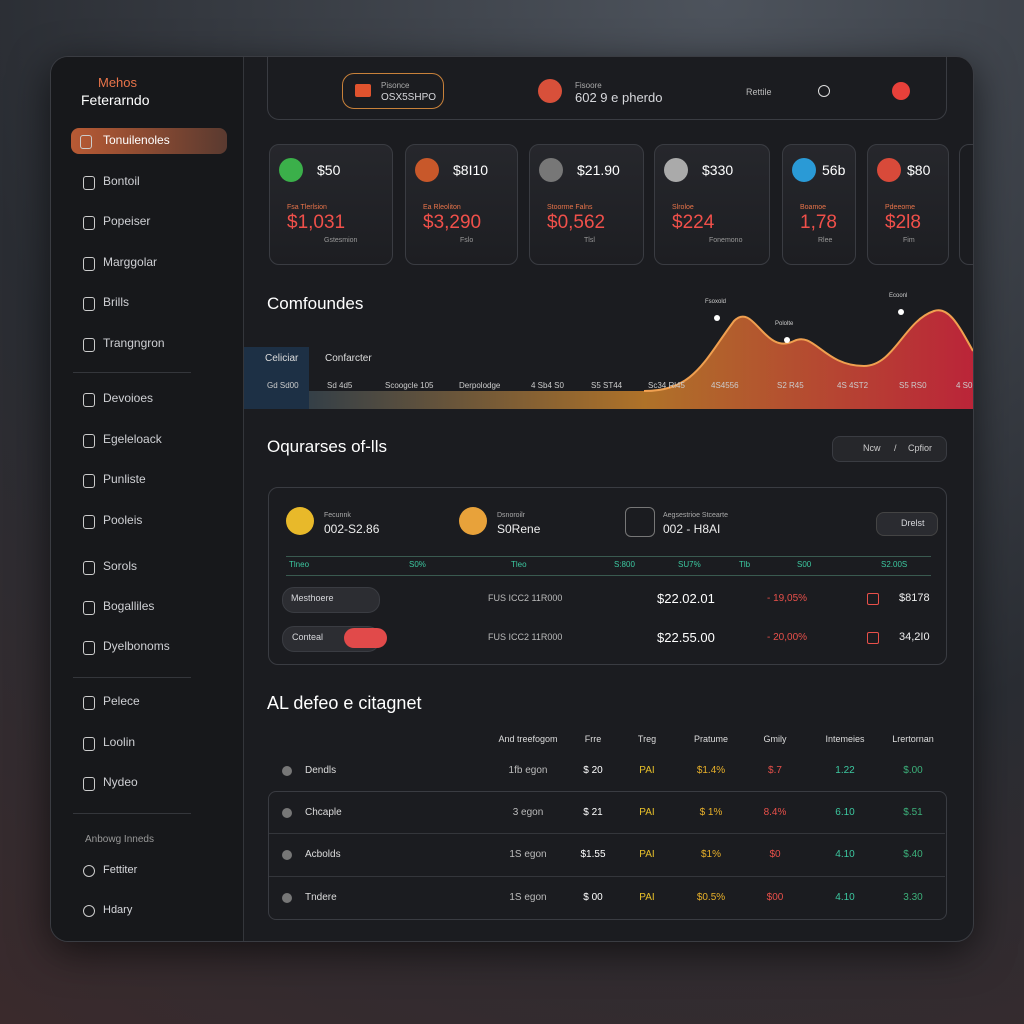  What do you see at coordinates (337, 515) in the screenshot?
I see `item-label: Fecunnk` at bounding box center [337, 515].